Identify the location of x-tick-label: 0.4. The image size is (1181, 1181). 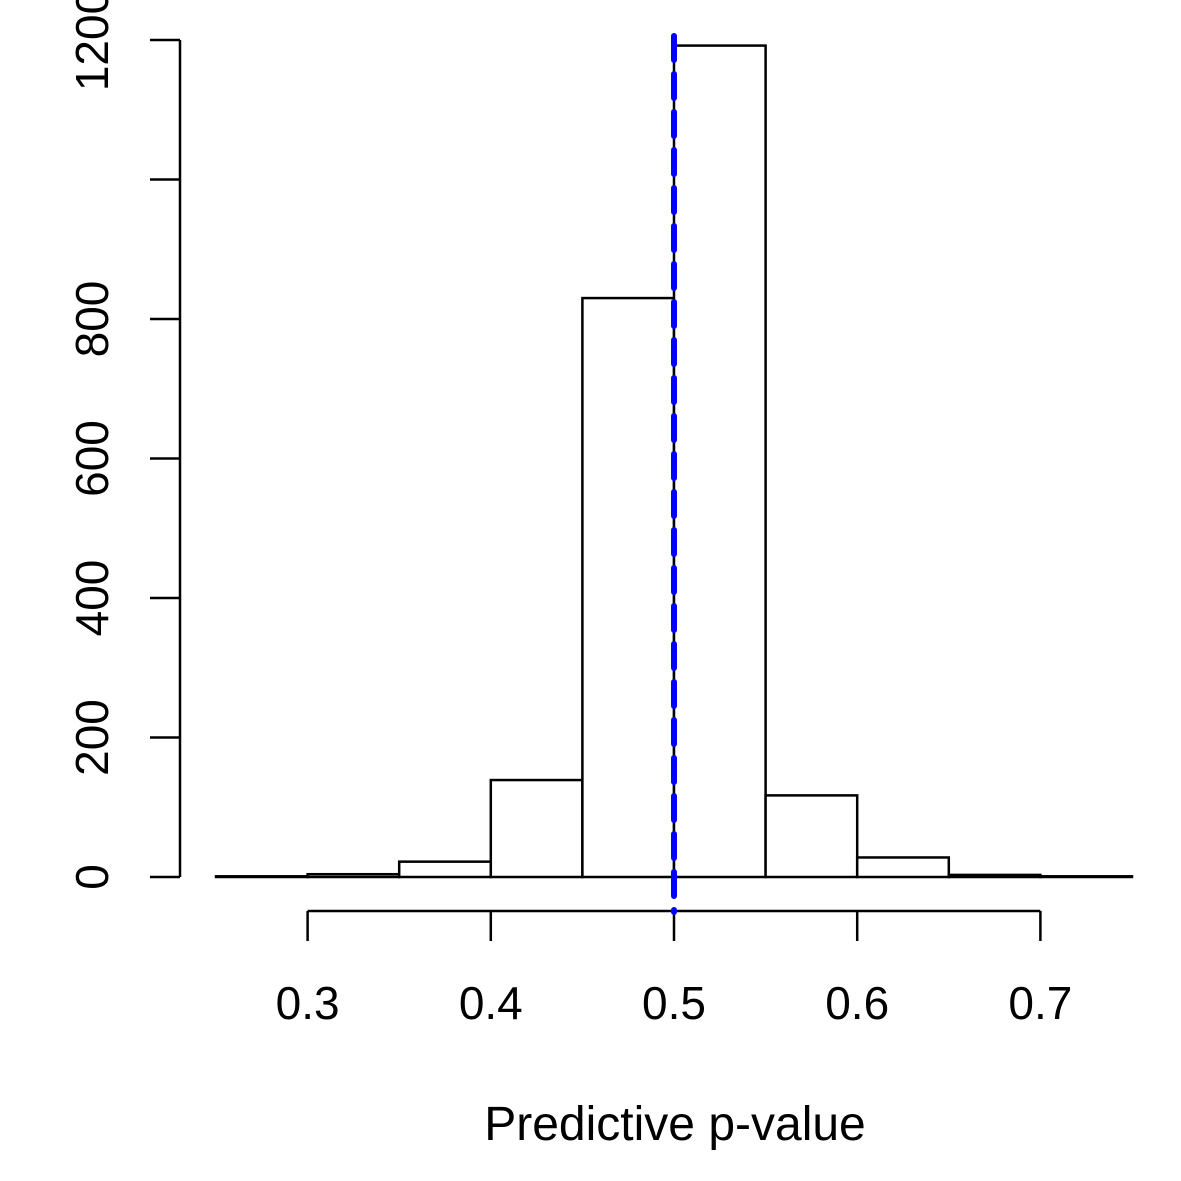
(491, 1003).